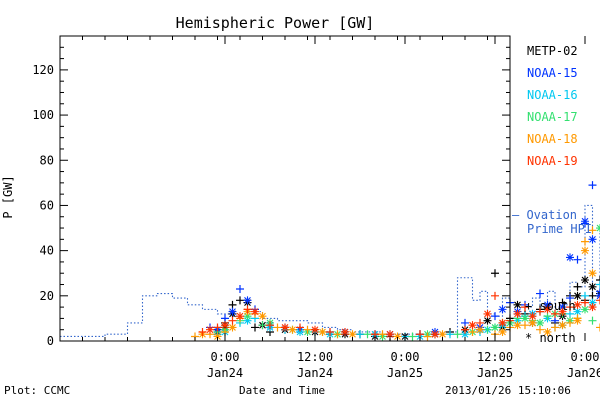  Describe the element at coordinates (47, 205) in the screenshot. I see `y-tick-label: 60` at that location.